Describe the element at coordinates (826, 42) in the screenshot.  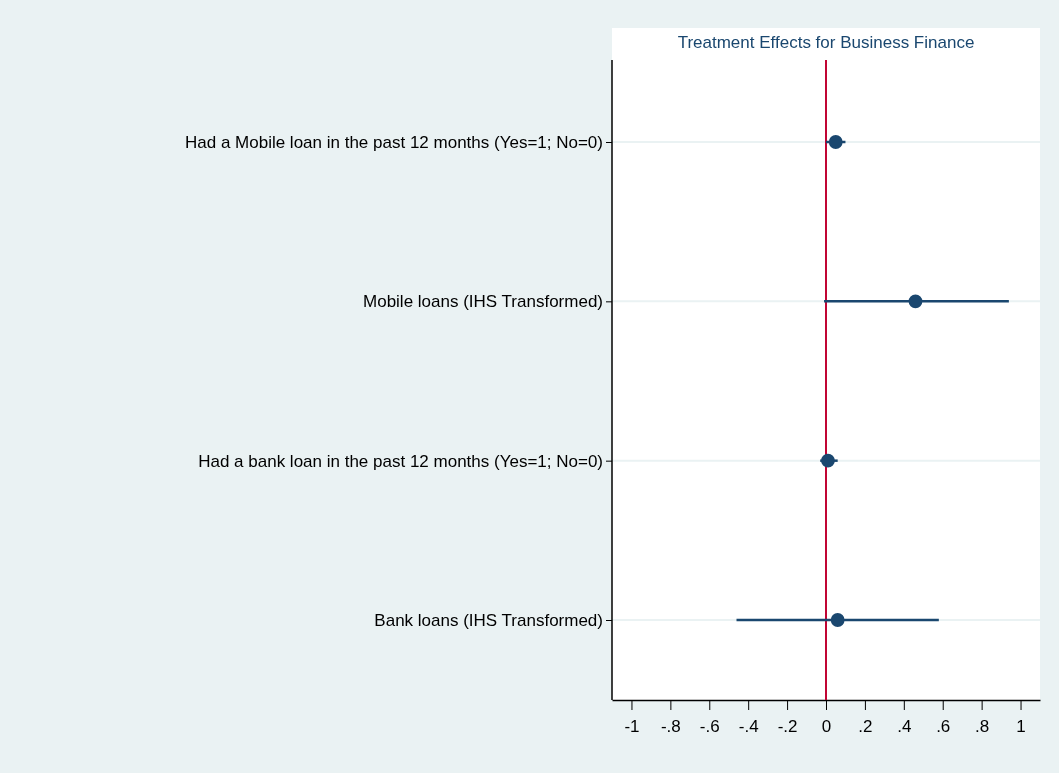
I see `chart-title: Treatment Effects for Business Finance` at that location.